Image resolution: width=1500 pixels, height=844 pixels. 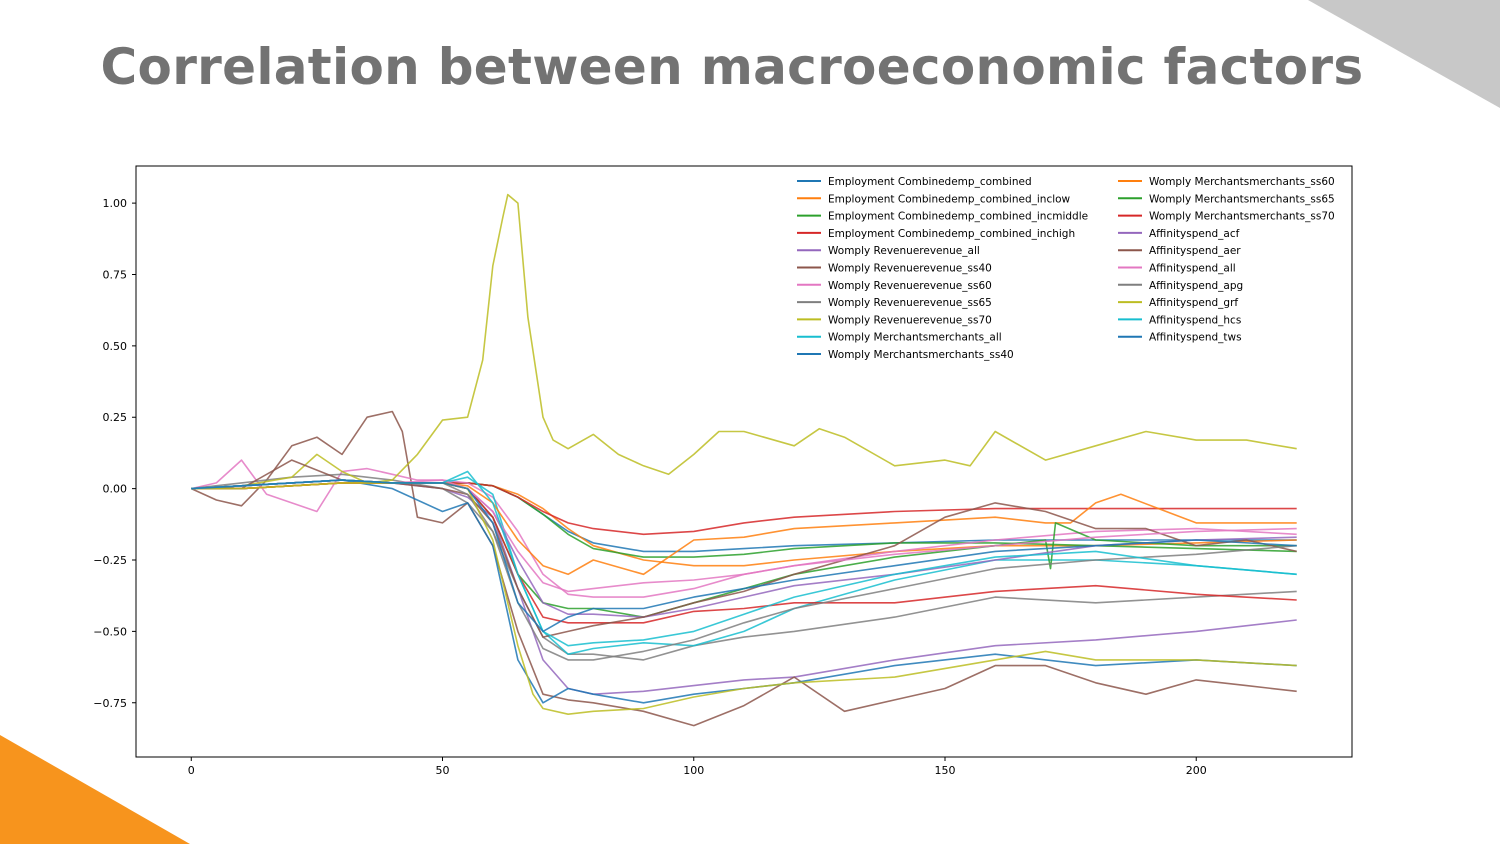 What do you see at coordinates (1196, 770) in the screenshot?
I see `x-tick-label: 200` at bounding box center [1196, 770].